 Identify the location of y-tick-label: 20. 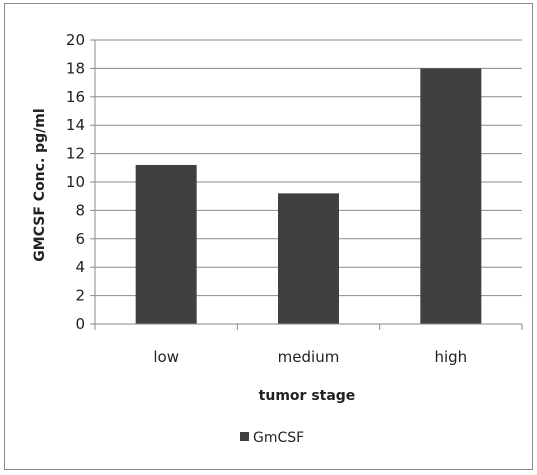
(75, 40).